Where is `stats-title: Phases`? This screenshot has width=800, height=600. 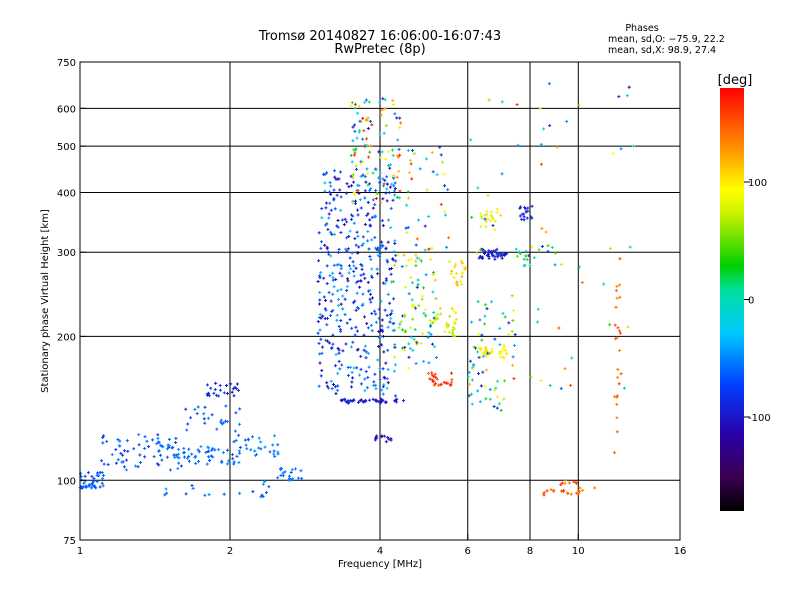
stats-title: Phases is located at coordinates (641, 28).